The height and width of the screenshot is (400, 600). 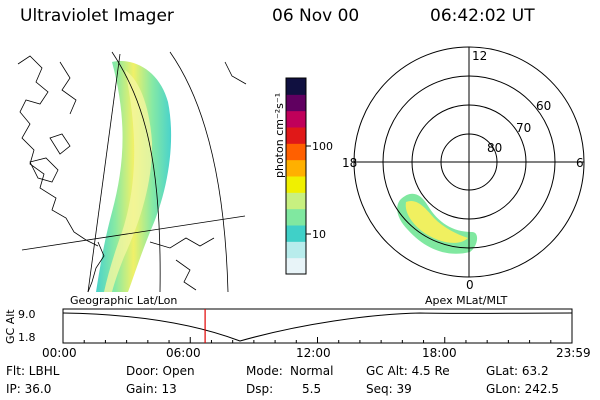 I want to click on dsp-value: 5.5, so click(x=312, y=389).